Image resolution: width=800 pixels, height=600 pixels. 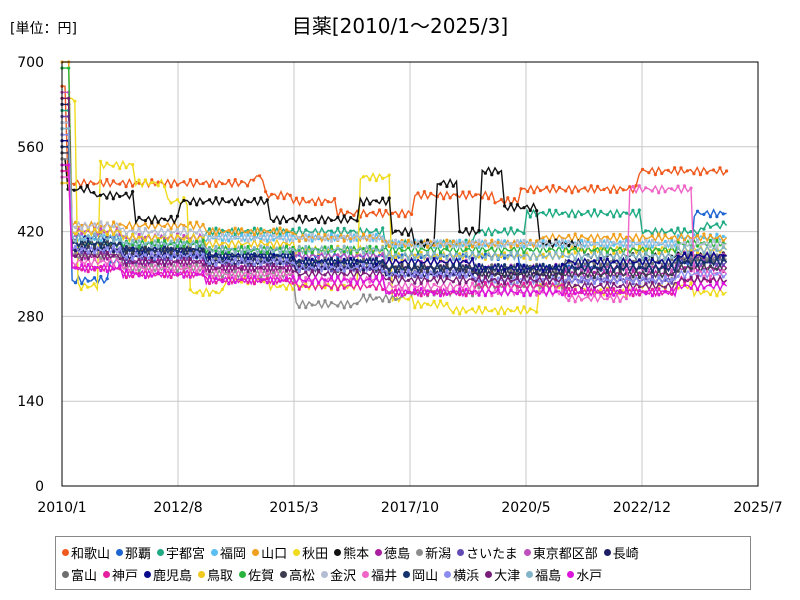 What do you see at coordinates (30, 402) in the screenshot?
I see `y-tick-label: 140` at bounding box center [30, 402].